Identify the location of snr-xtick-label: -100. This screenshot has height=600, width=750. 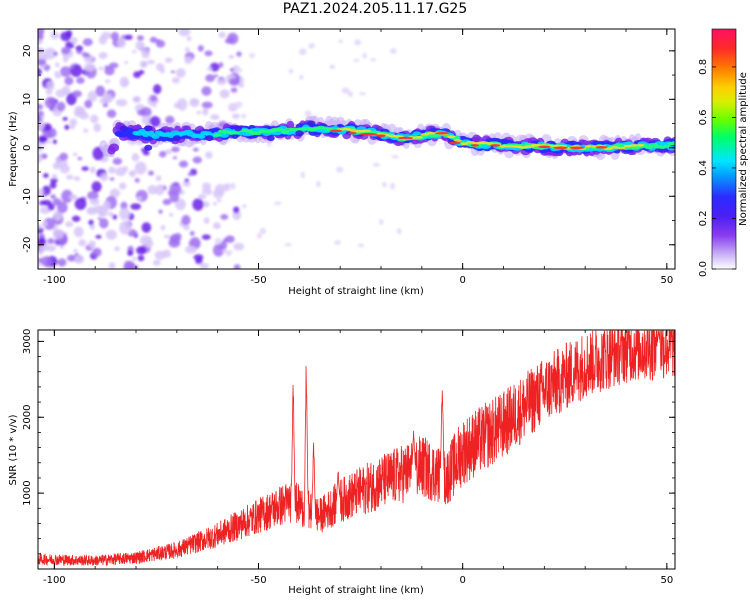
(54, 580).